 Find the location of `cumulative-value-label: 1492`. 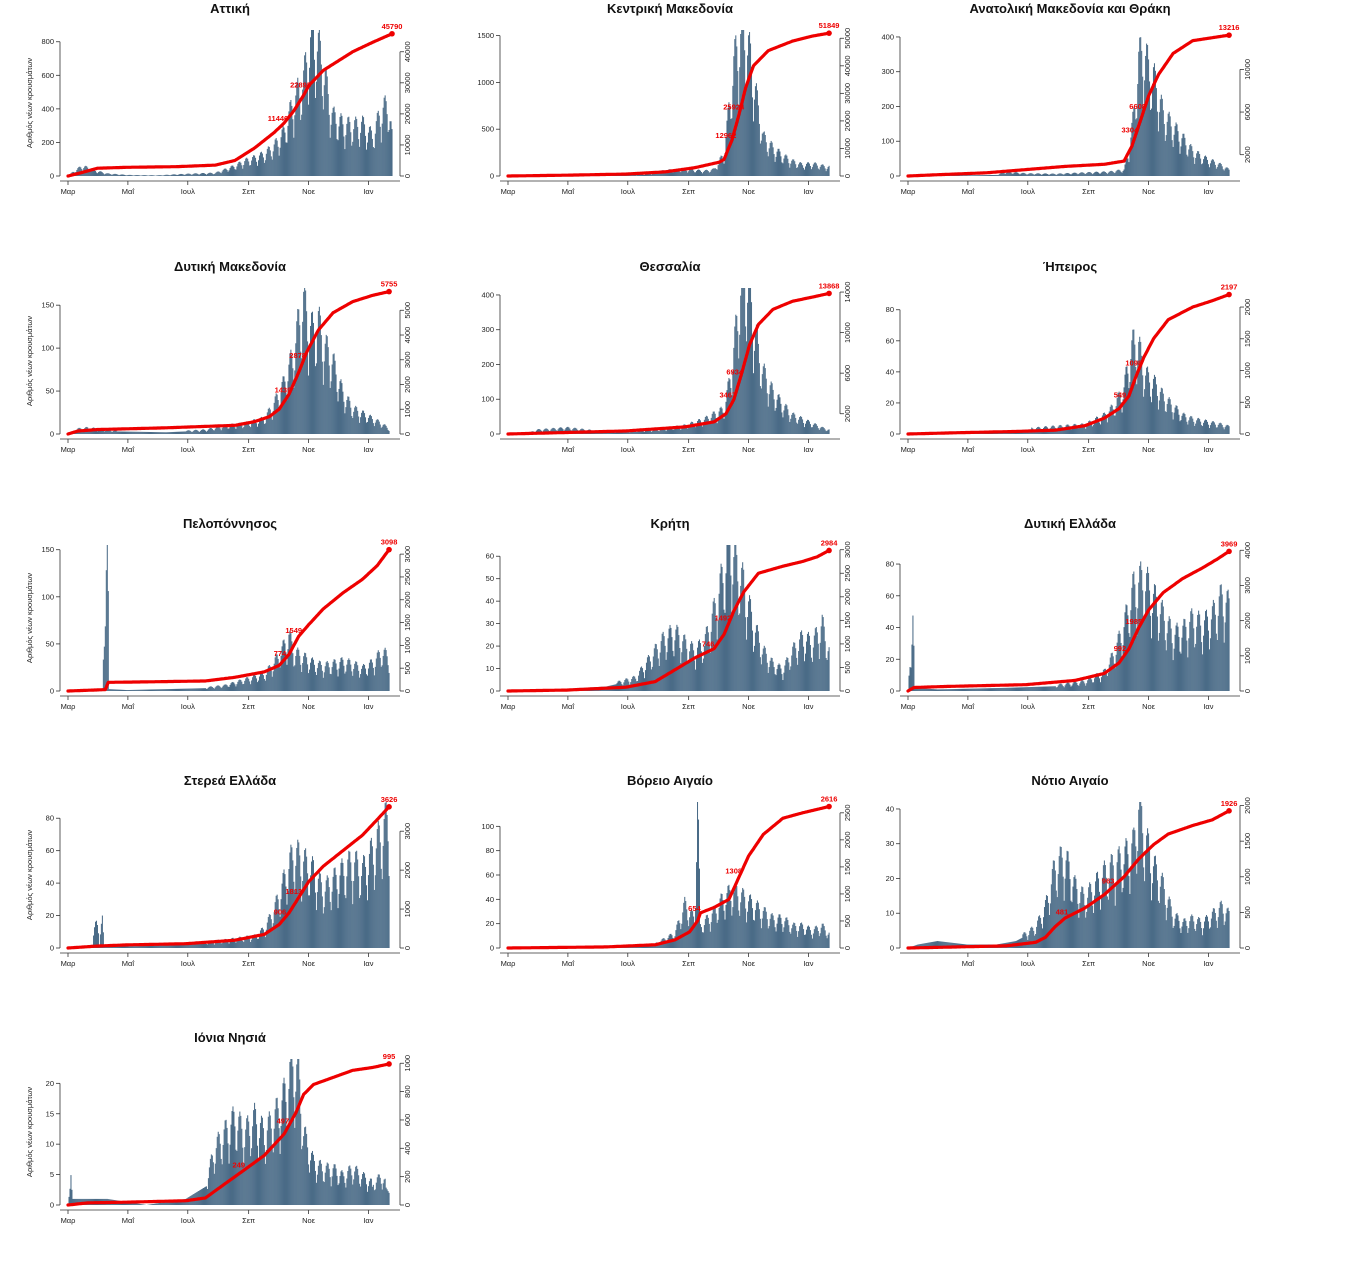

cumulative-value-label: 1492 is located at coordinates (723, 618).